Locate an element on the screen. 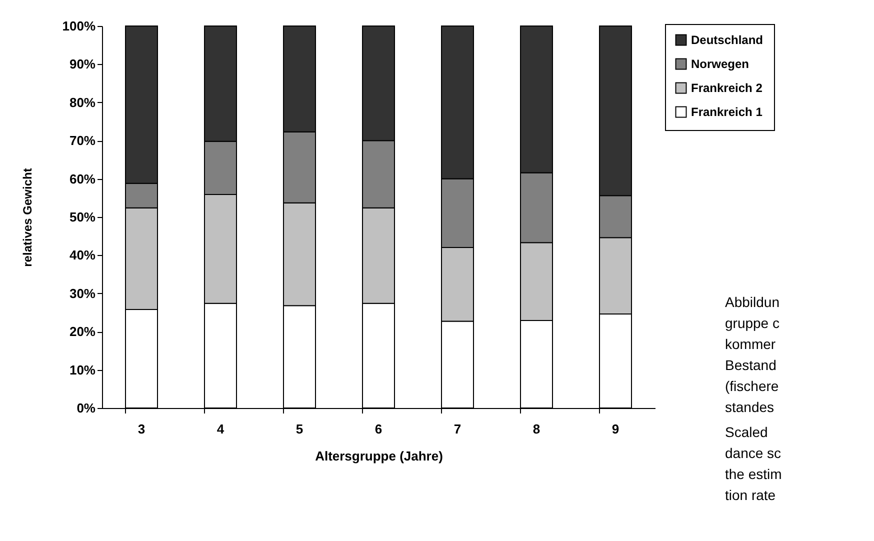 The height and width of the screenshot is (541, 874). y-tick-label: 30% is located at coordinates (82, 293).